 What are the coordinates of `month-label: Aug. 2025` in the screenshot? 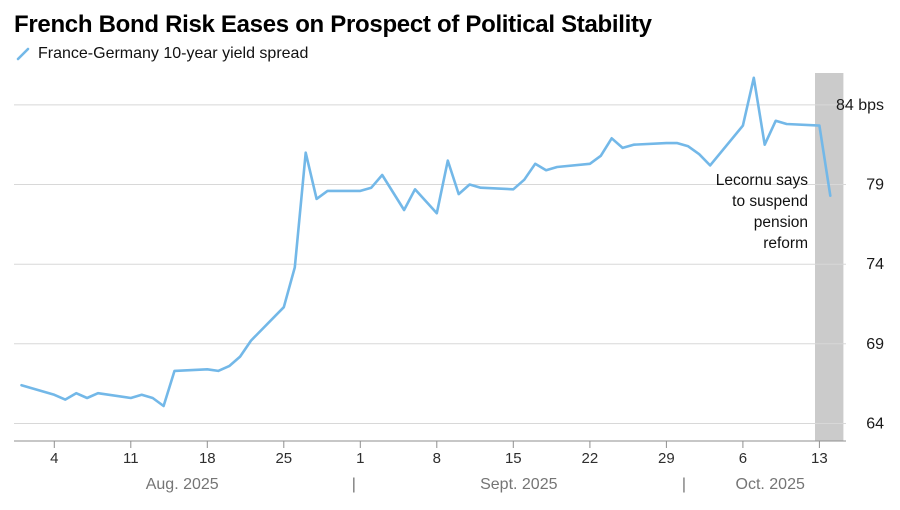 It's located at (182, 484).